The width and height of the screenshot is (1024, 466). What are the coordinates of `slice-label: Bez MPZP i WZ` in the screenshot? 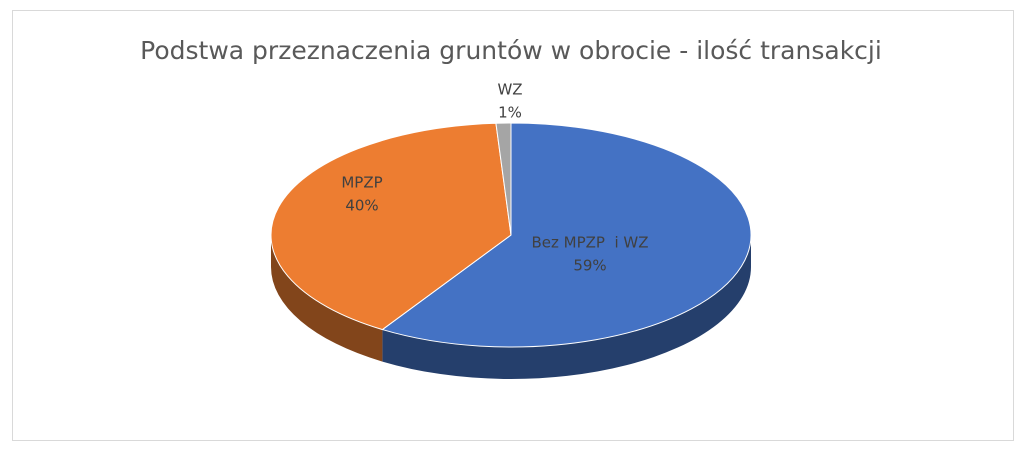 It's located at (589, 243).